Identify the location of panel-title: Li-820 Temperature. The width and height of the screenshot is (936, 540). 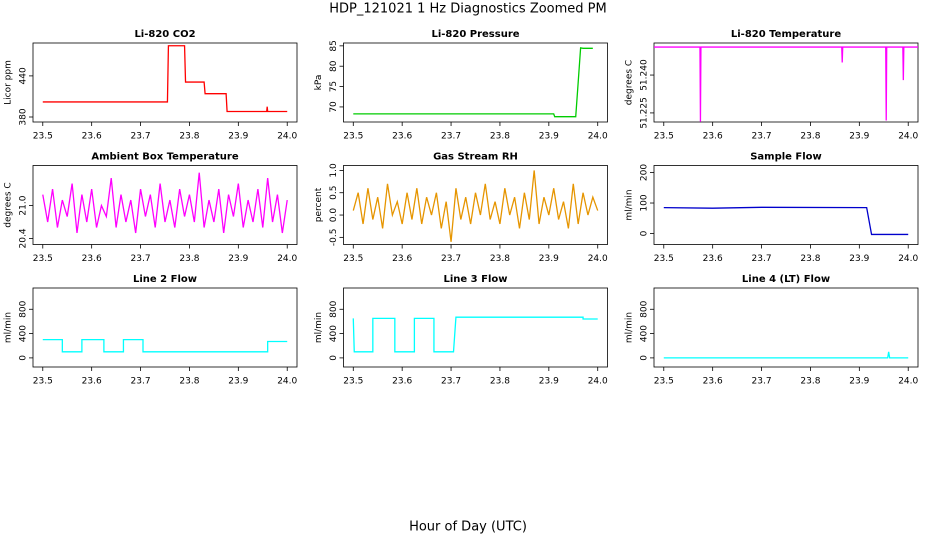
(786, 34).